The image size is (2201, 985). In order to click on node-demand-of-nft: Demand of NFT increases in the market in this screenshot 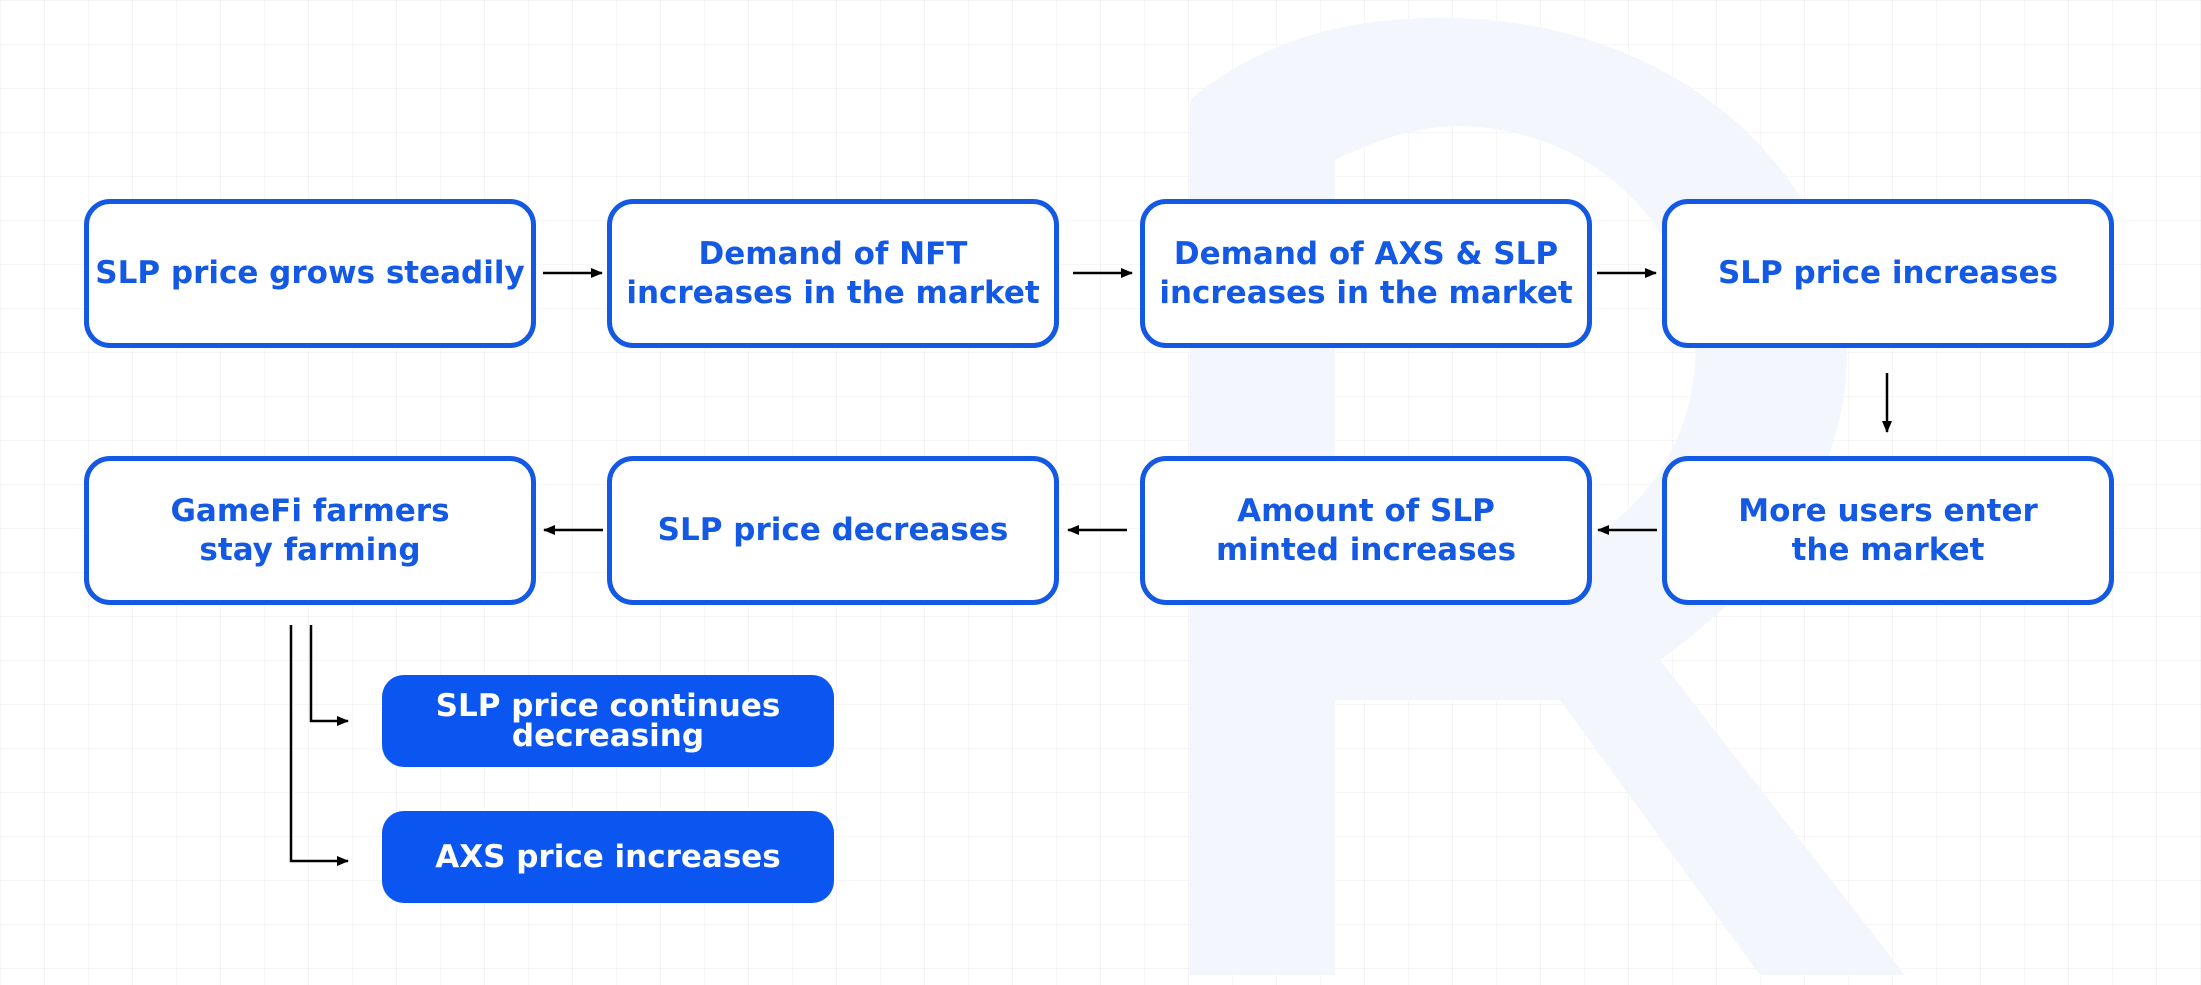, I will do `click(833, 273)`.